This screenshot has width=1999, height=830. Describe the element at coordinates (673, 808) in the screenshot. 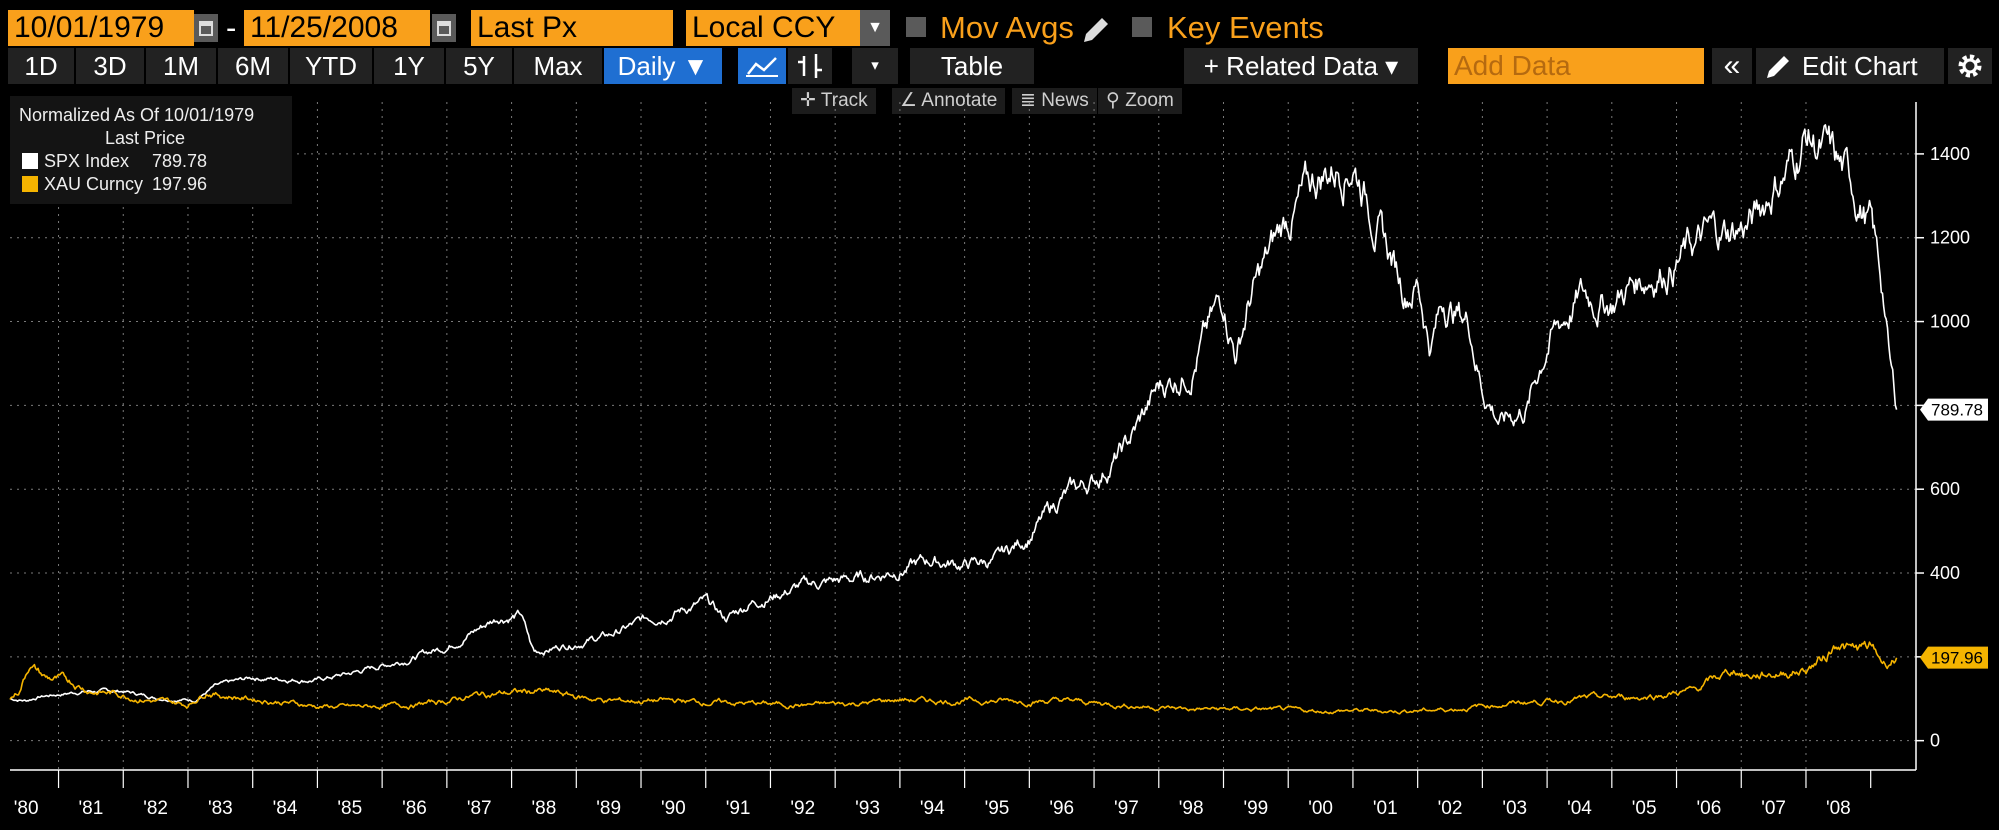

I see `x-tick-label: '90` at that location.